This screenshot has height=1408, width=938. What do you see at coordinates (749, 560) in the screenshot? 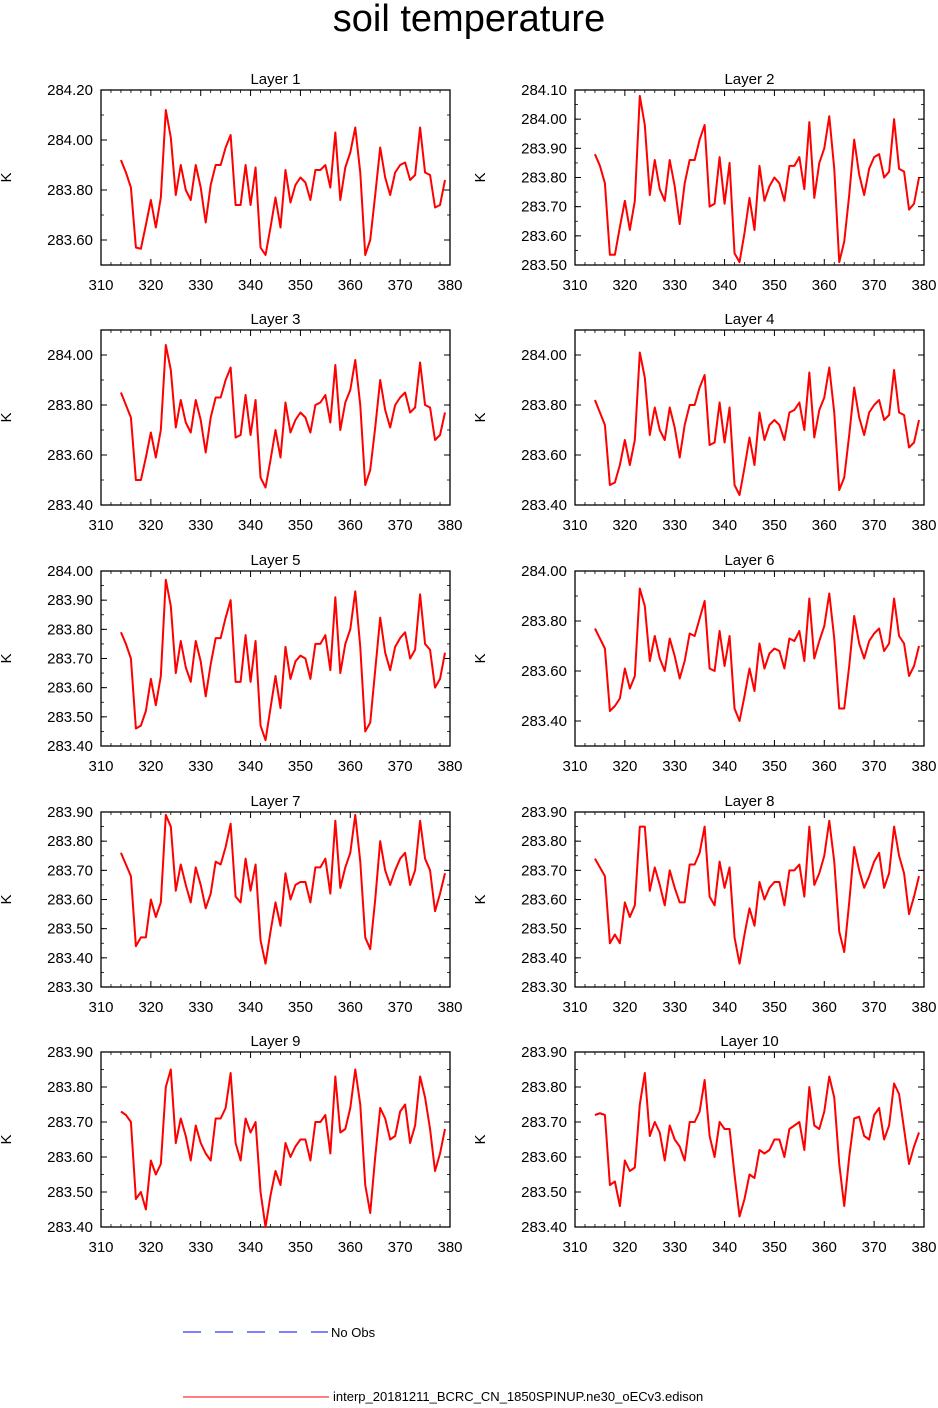
I see `panel-title: Layer 6` at bounding box center [749, 560].